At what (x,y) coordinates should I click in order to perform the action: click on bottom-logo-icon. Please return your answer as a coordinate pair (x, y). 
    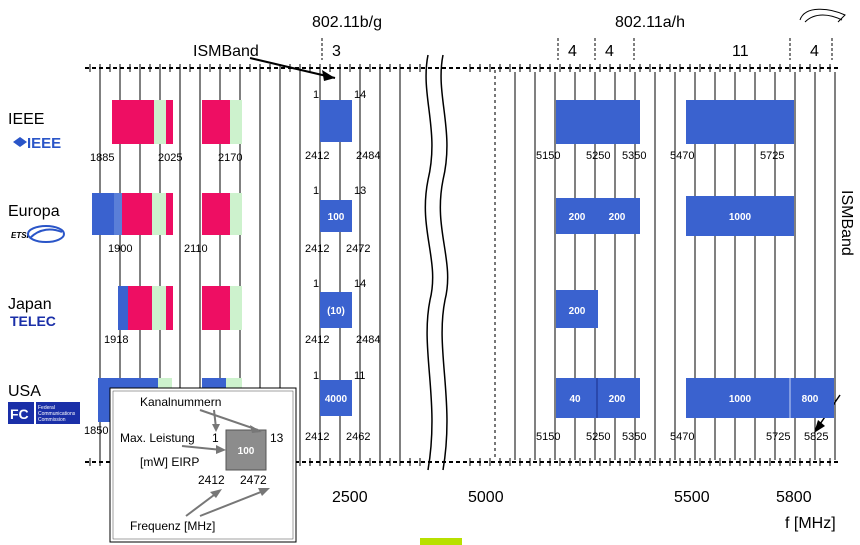
    Looking at the image, I should click on (441, 541).